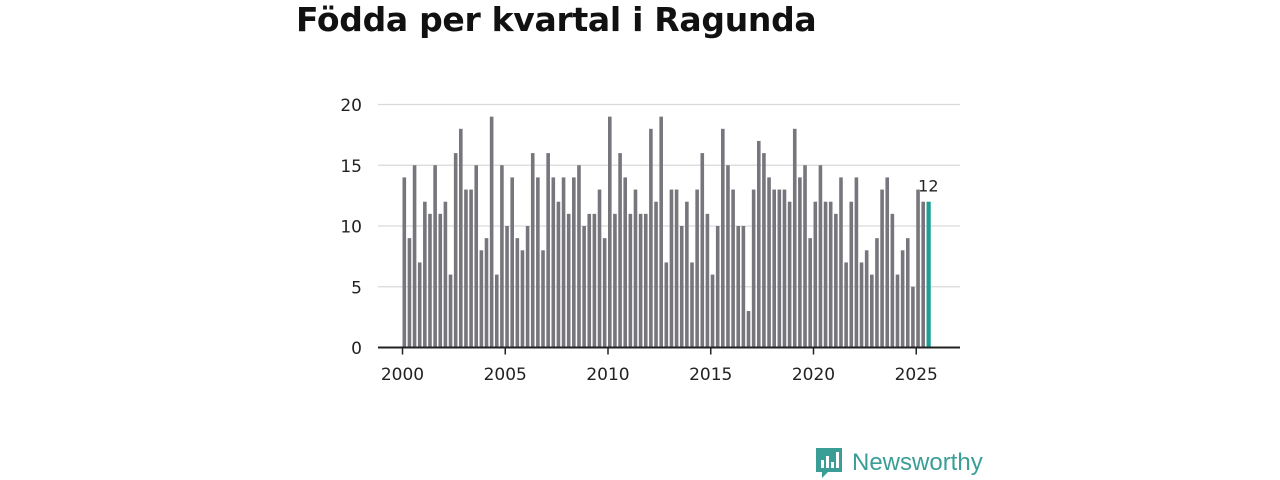 The image size is (1280, 480). I want to click on newsworthy-logo: Newsworthy, so click(898, 463).